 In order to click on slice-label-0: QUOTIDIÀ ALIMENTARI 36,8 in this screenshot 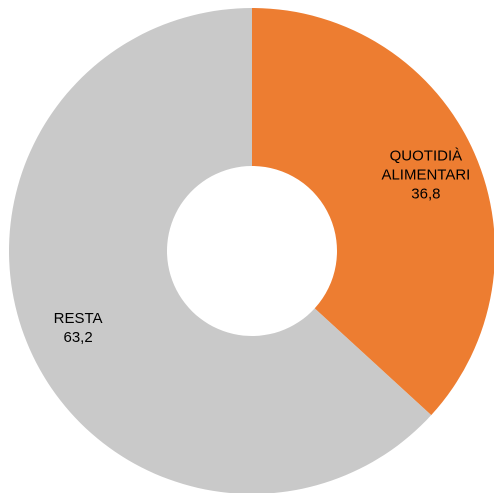, I will do `click(425, 174)`.